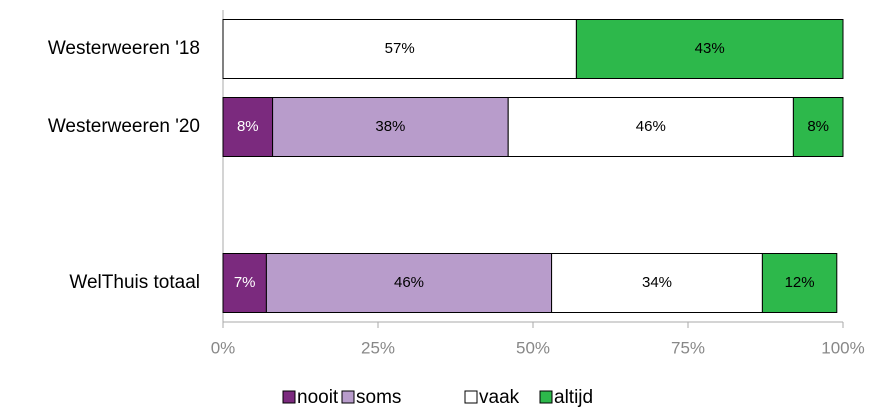 This screenshot has width=871, height=410. I want to click on legend-label: soms, so click(378, 397).